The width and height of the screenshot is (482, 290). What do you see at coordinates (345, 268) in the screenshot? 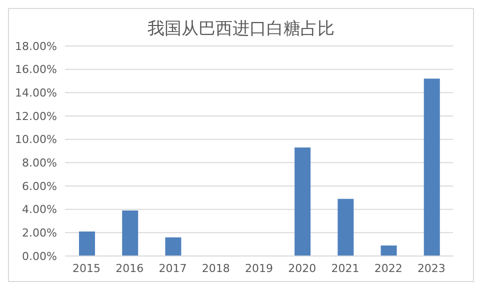
I see `x-tick-label: 2021` at bounding box center [345, 268].